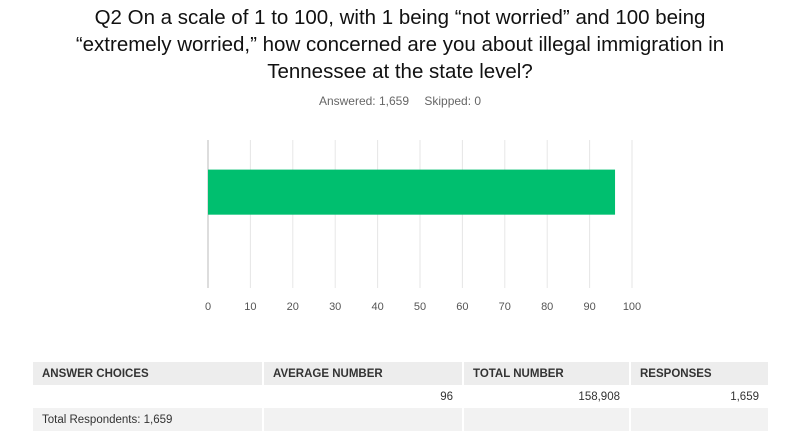 The height and width of the screenshot is (437, 800). What do you see at coordinates (363, 373) in the screenshot?
I see `header-cell: AVERAGE NUMBER` at bounding box center [363, 373].